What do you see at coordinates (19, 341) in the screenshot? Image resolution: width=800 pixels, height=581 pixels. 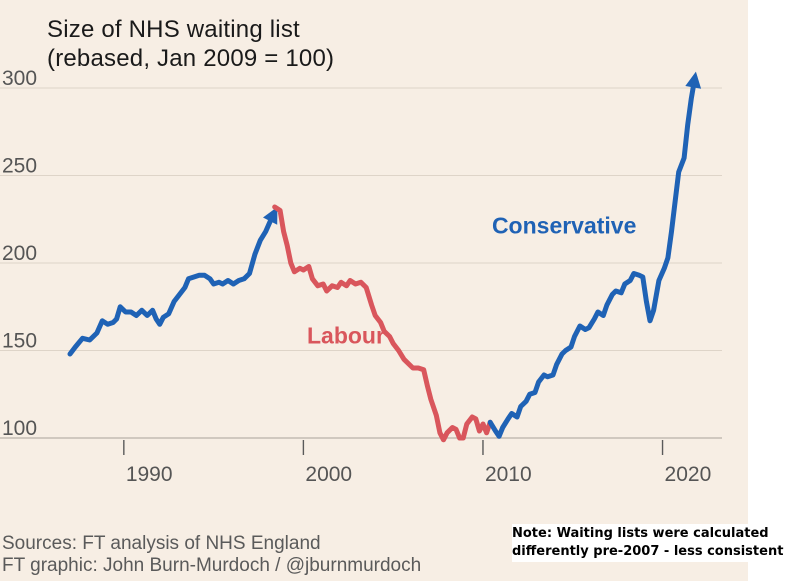 I see `y-tick-label-150: 150` at bounding box center [19, 341].